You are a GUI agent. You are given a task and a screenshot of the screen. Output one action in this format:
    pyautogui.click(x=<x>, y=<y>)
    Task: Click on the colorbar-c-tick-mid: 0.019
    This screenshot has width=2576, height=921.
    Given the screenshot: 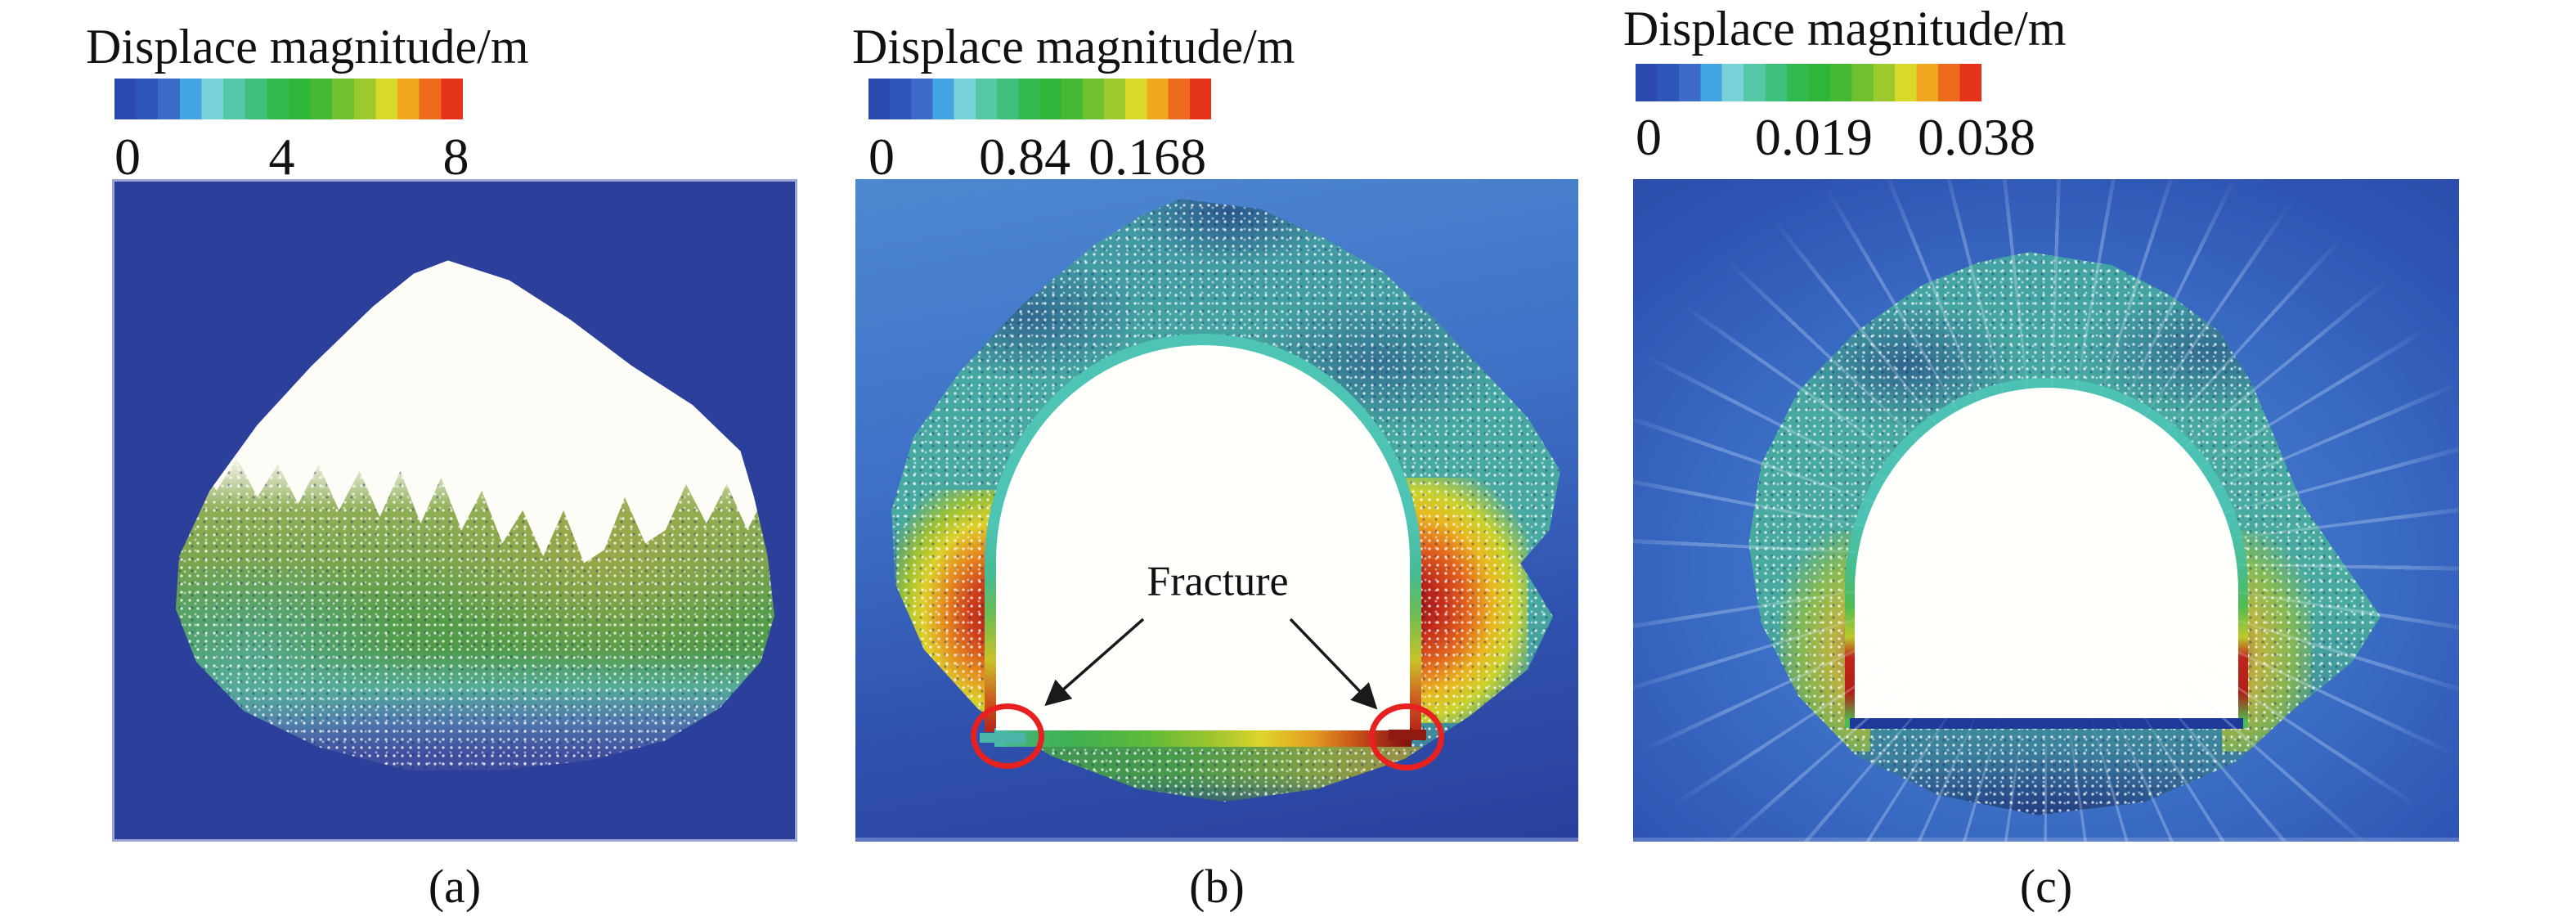 What is the action you would take?
    pyautogui.click(x=1813, y=137)
    